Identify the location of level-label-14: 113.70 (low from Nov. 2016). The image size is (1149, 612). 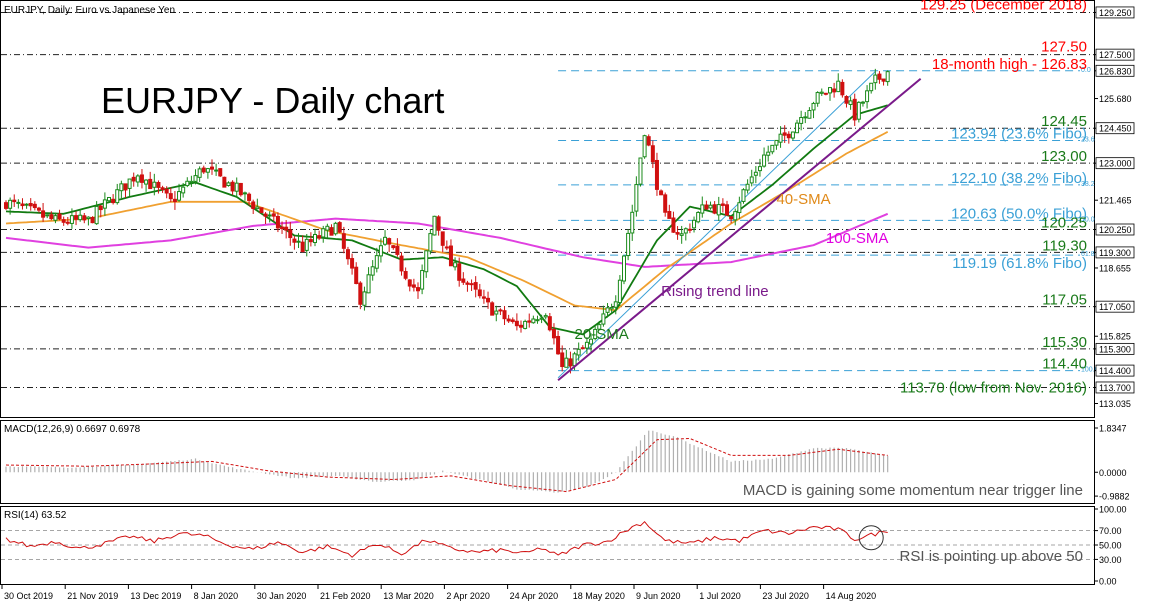
(993, 387).